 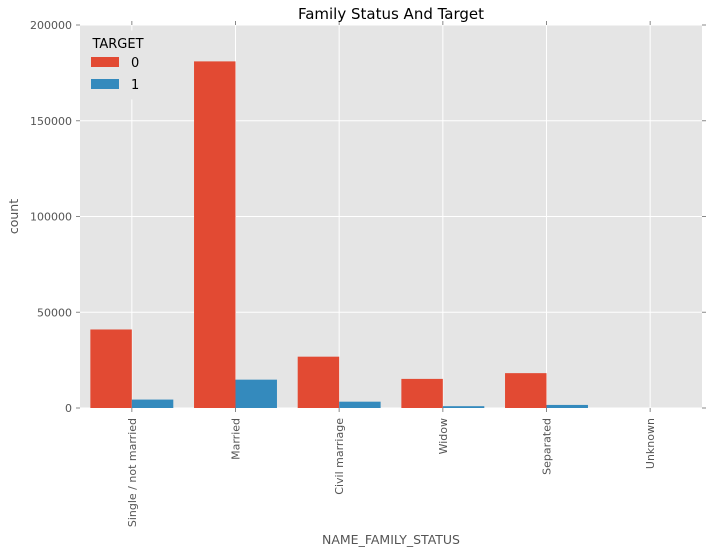 I want to click on y-tick-label: 100000, so click(x=51, y=217).